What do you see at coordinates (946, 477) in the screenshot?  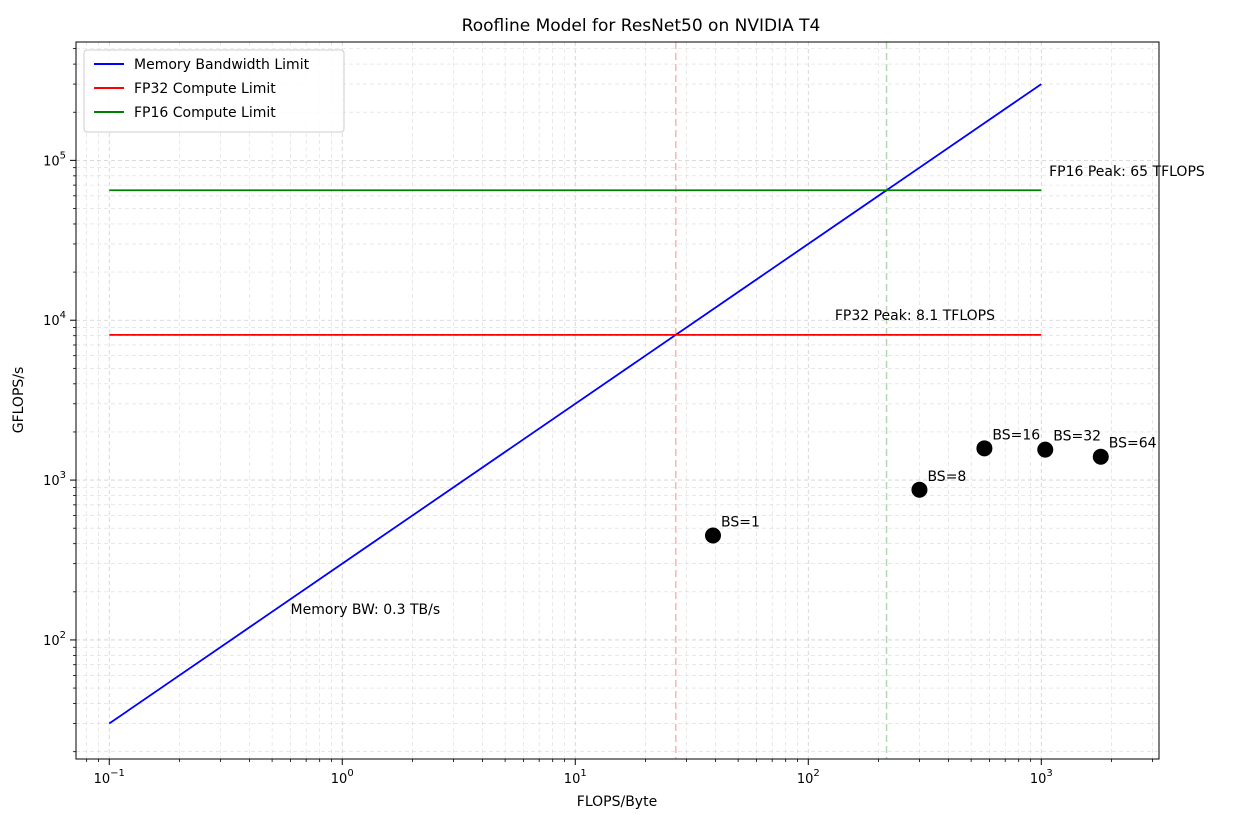 I see `data-point-label: BS=8` at bounding box center [946, 477].